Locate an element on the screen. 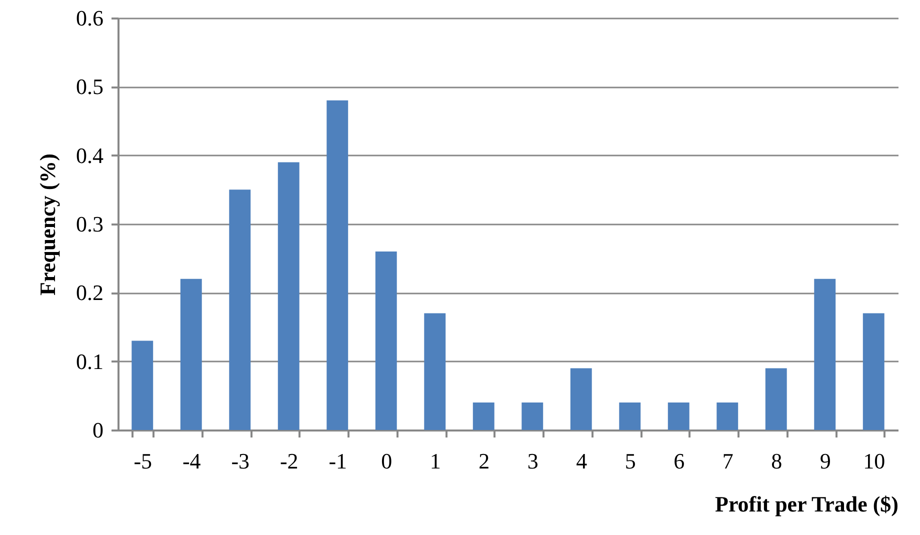 The image size is (920, 535). y-tick-label: 0 is located at coordinates (98, 430).